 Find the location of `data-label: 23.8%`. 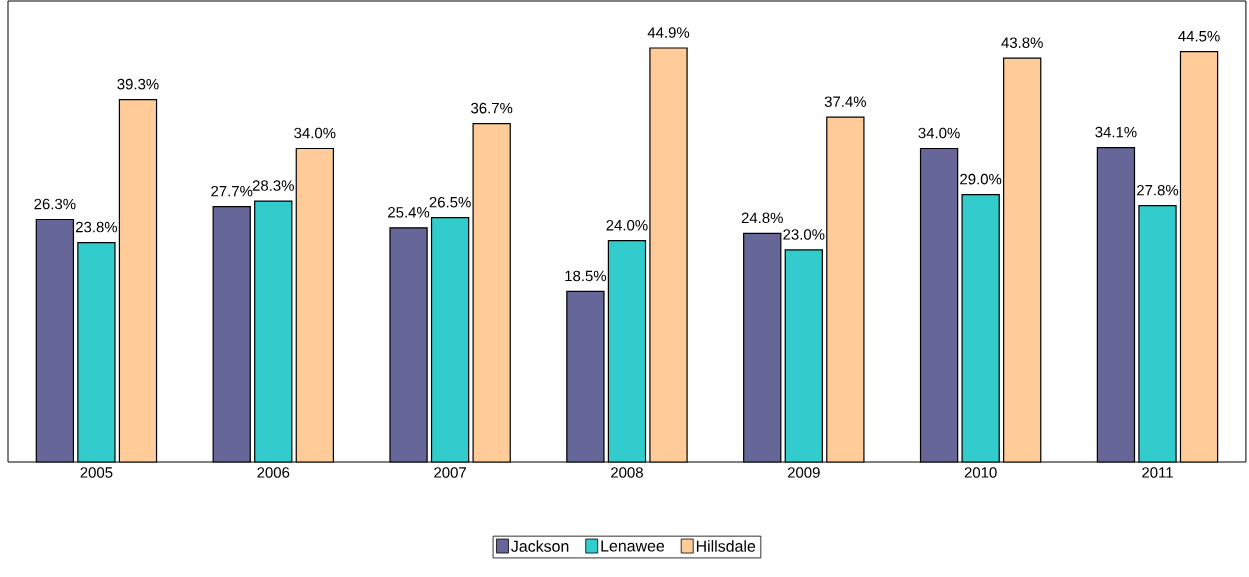

data-label: 23.8% is located at coordinates (96, 227).